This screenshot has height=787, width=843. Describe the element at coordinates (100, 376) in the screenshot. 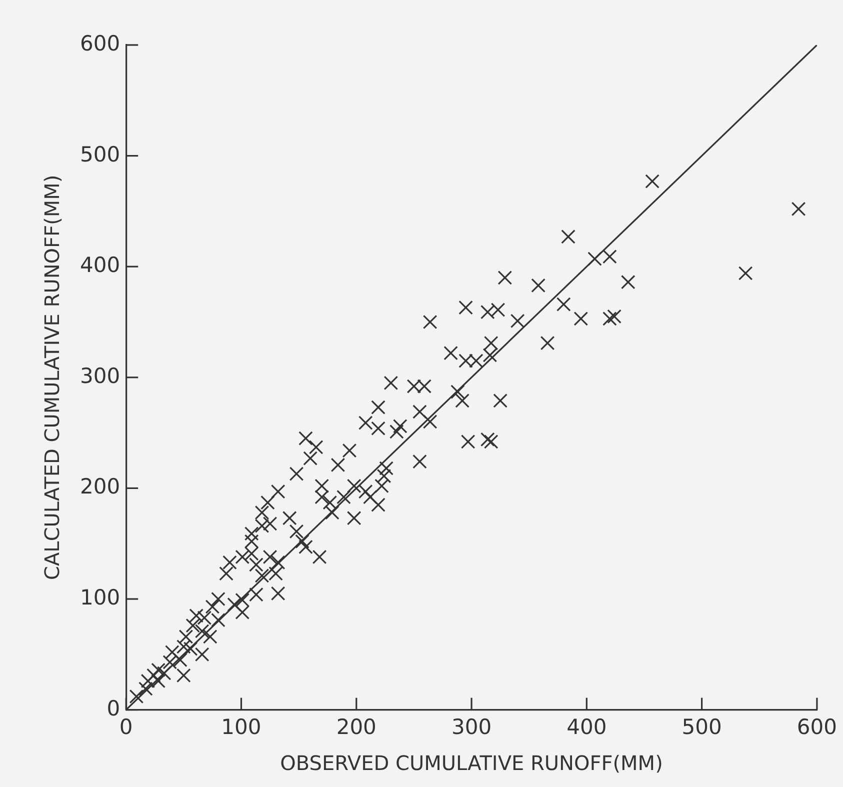

I see `y-tick-label: 300` at that location.